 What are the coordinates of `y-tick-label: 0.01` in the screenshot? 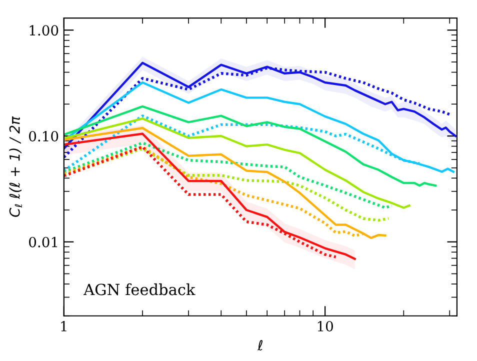 It's located at (43, 242).